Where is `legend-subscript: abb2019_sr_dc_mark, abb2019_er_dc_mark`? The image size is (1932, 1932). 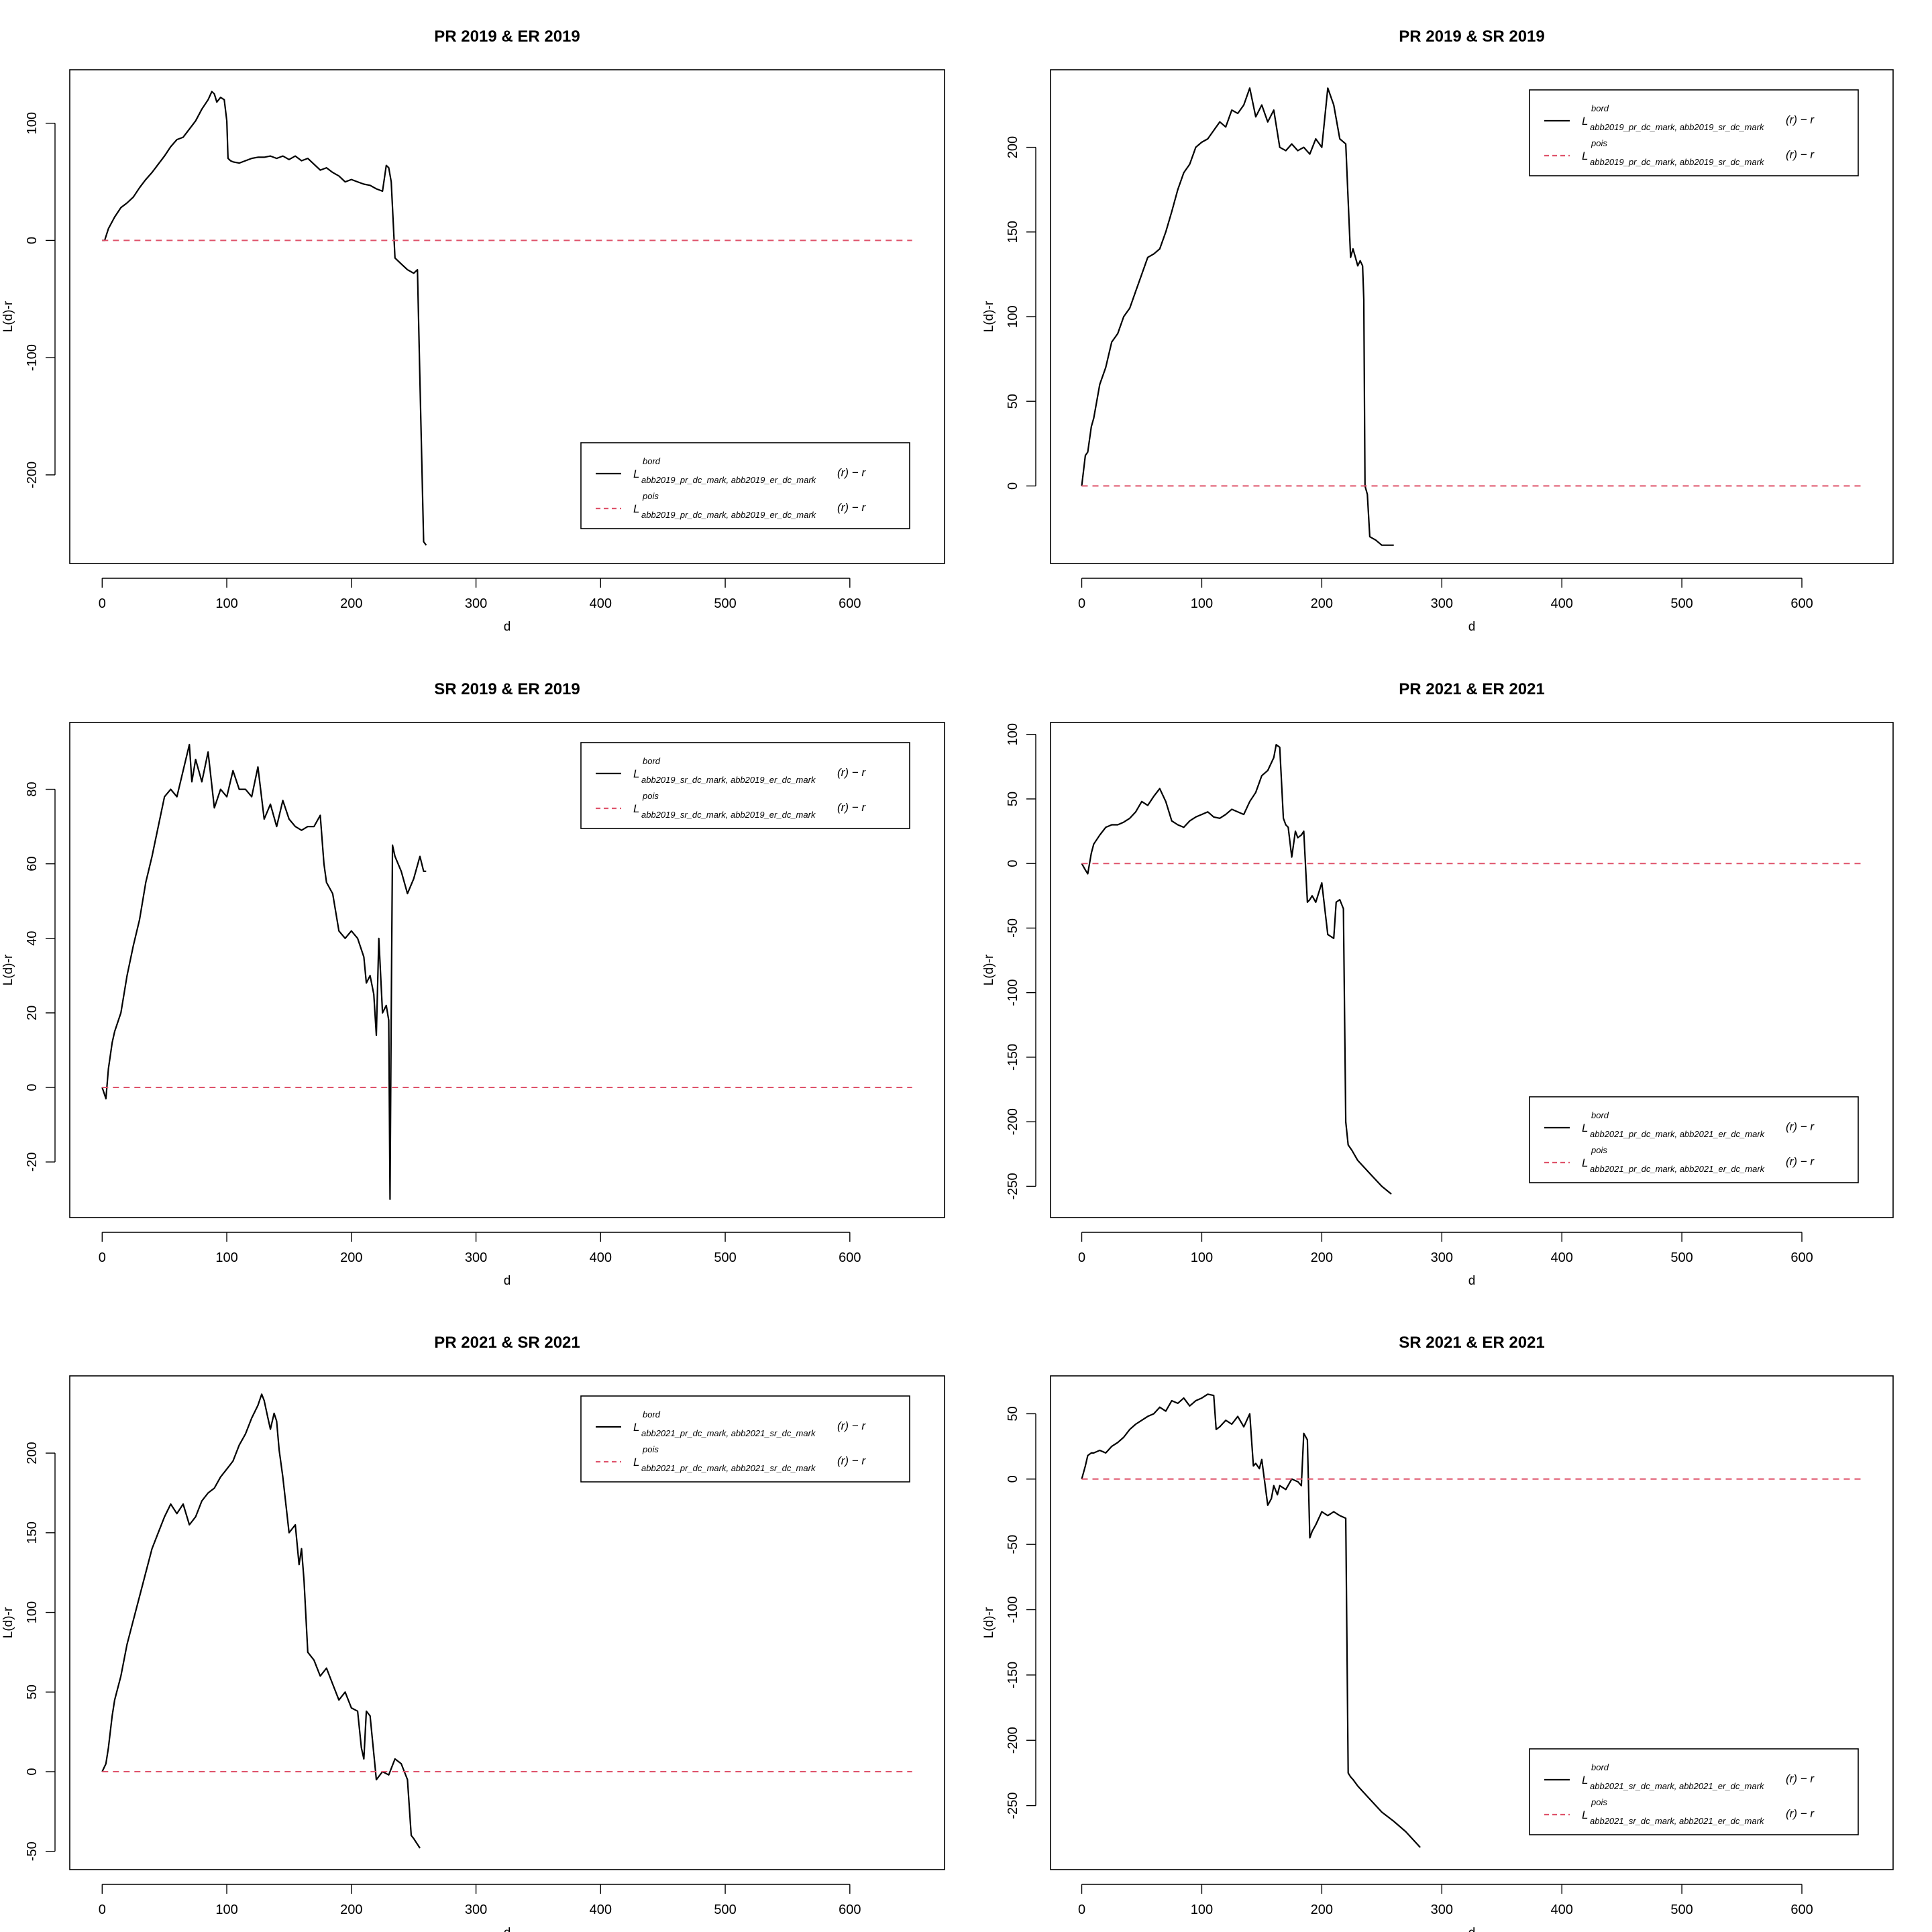 legend-subscript: abb2019_sr_dc_mark, abb2019_er_dc_mark is located at coordinates (728, 780).